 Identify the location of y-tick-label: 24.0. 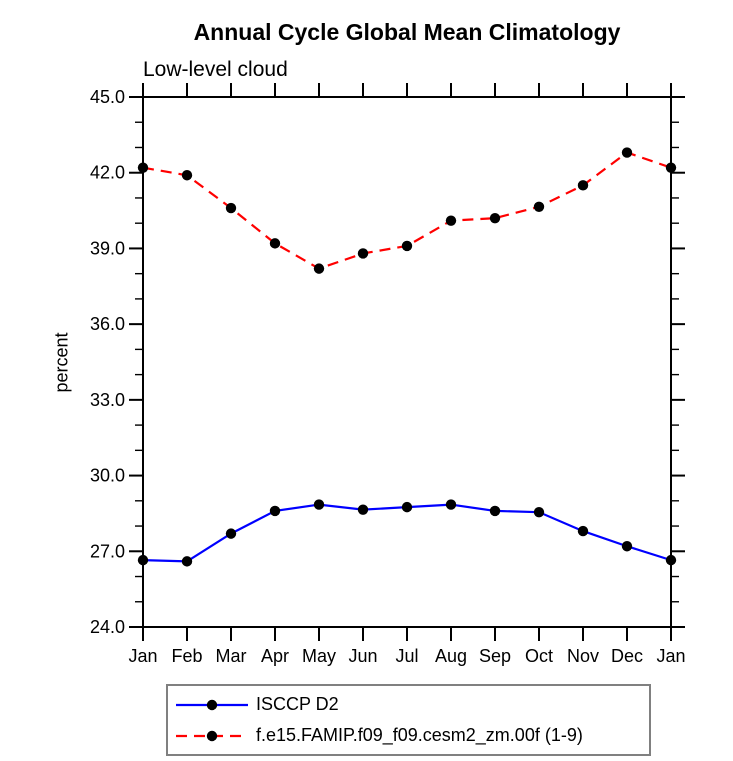
(107, 627).